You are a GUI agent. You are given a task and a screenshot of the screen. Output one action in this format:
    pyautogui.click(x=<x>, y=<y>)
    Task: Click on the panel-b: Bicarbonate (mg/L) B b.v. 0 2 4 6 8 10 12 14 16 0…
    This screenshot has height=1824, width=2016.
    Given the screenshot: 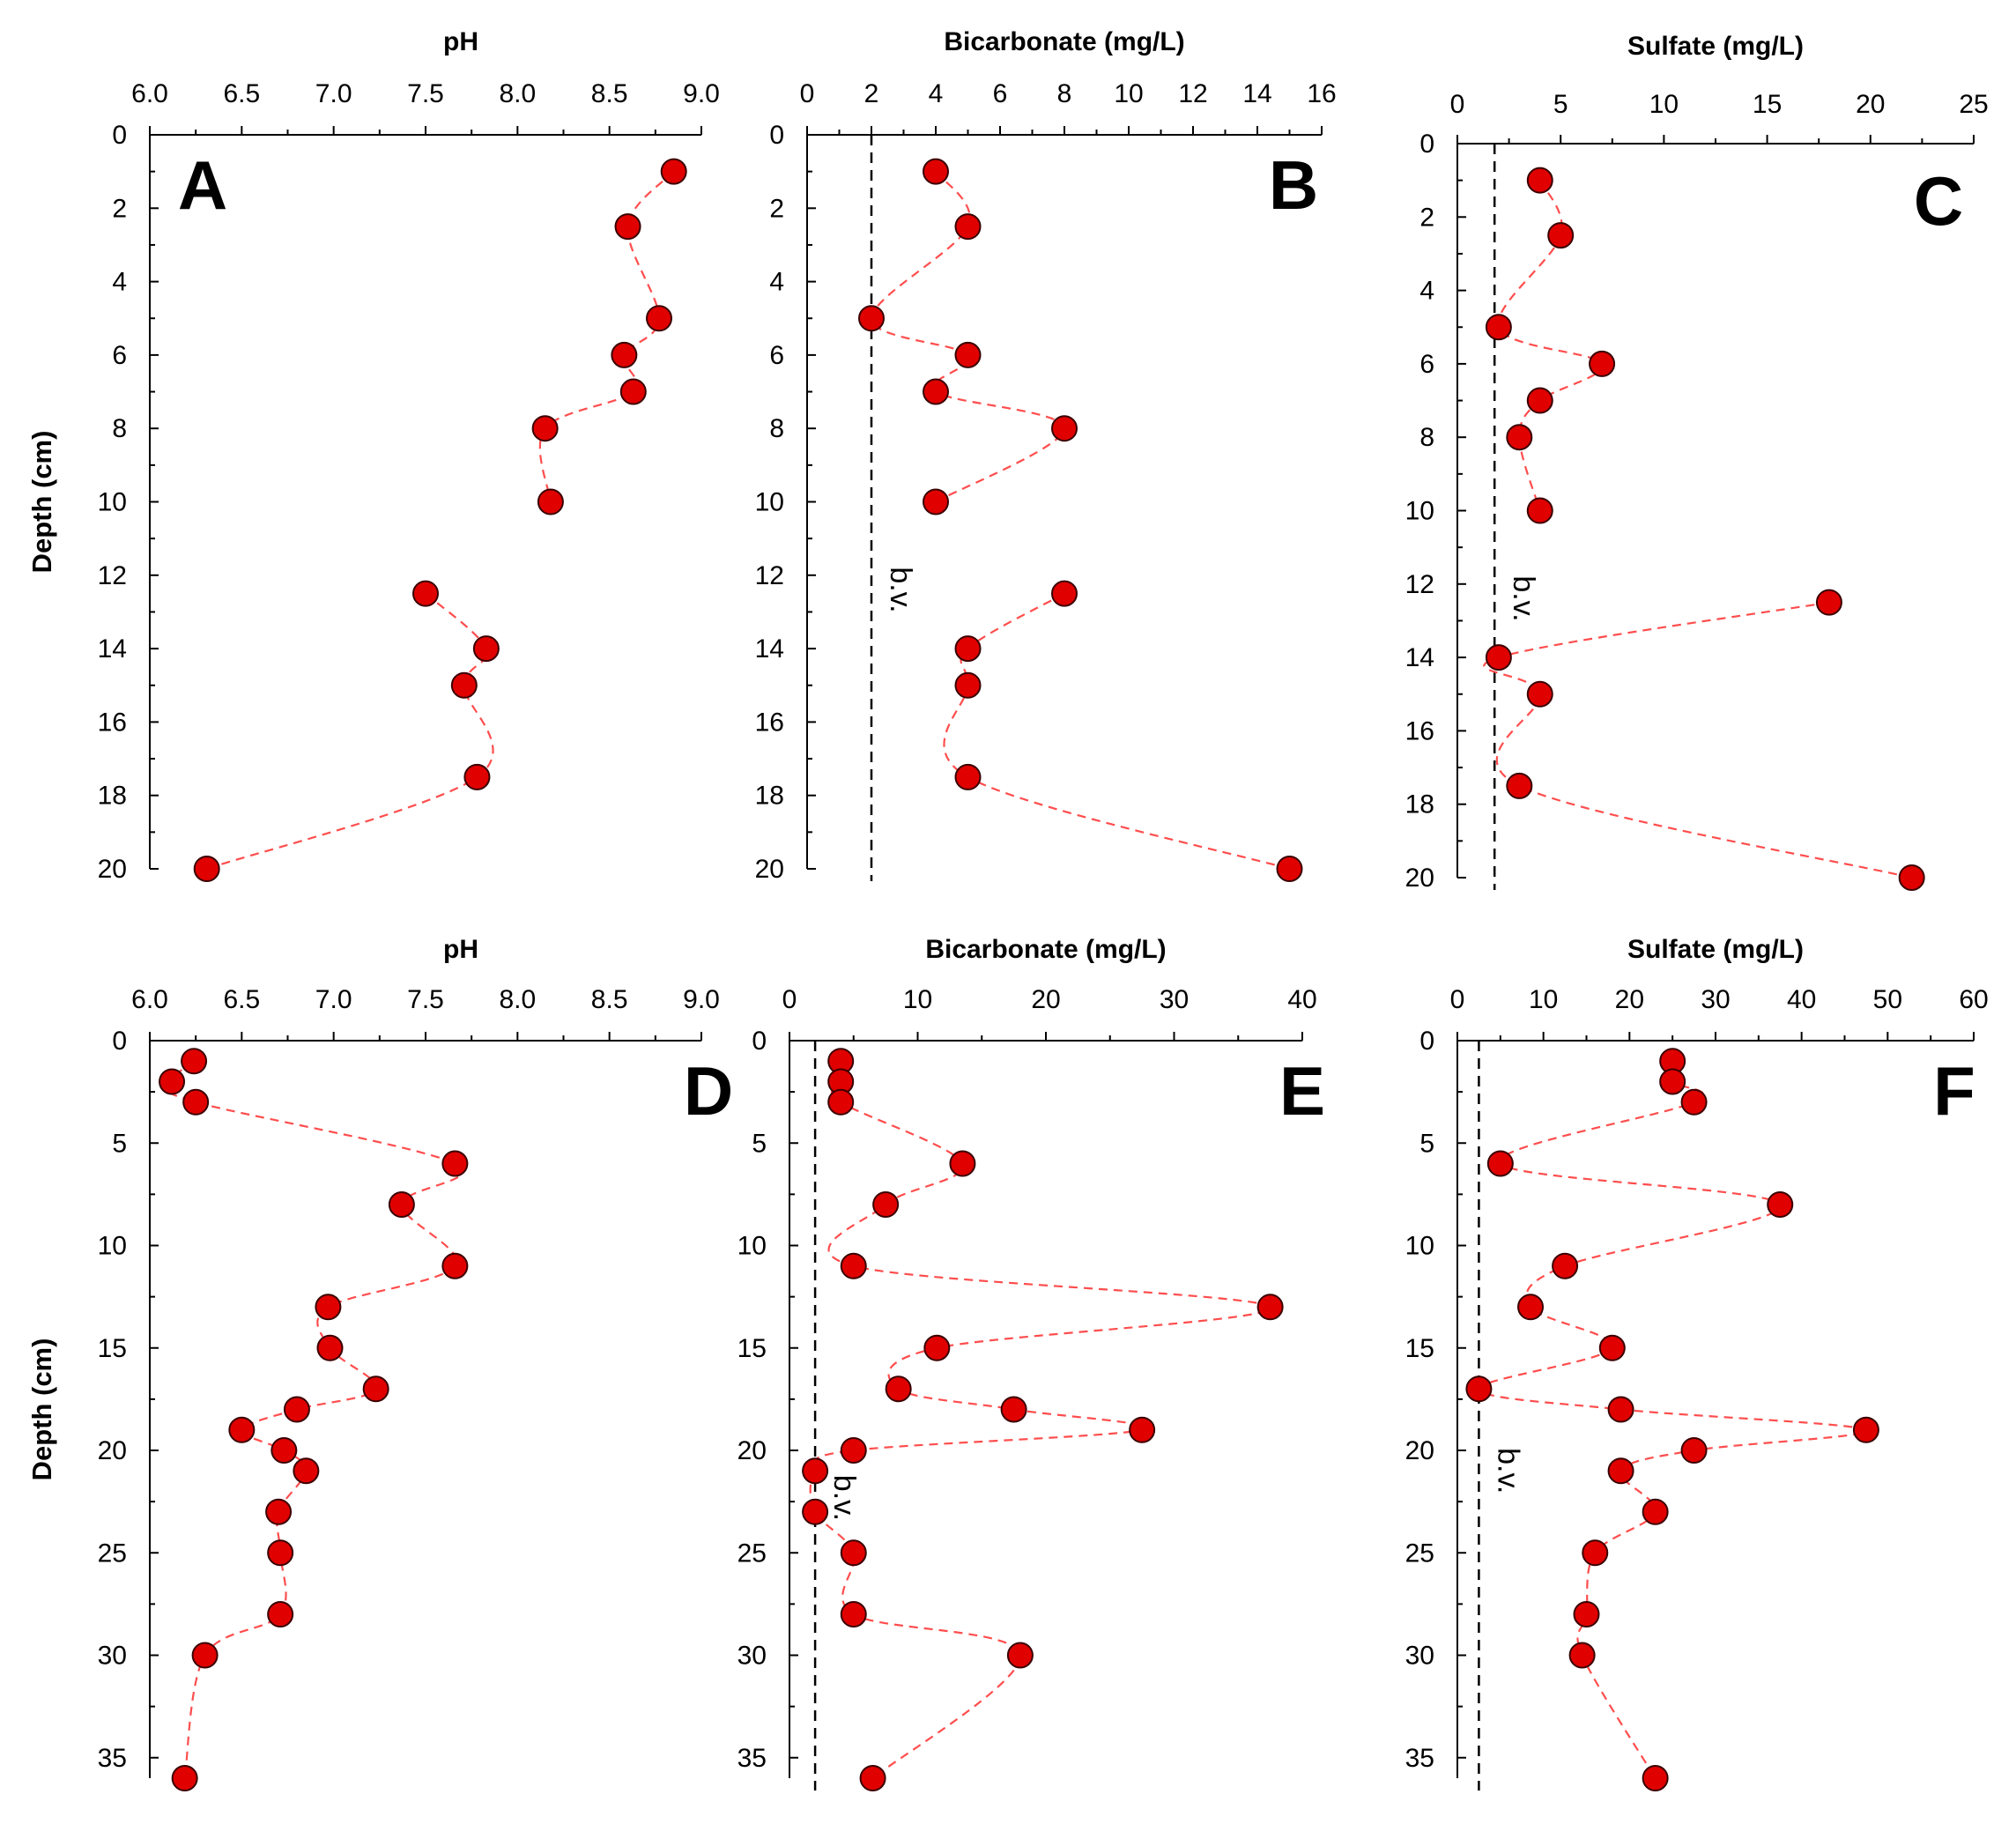 What is the action you would take?
    pyautogui.click(x=1046, y=456)
    